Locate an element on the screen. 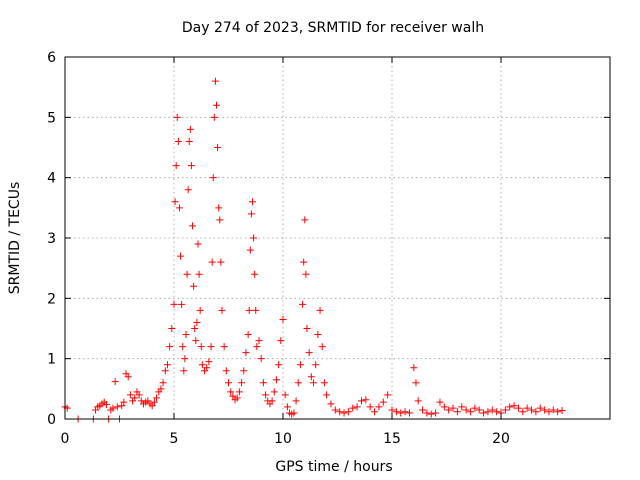 The image size is (640, 480). y-tick-label: 0 is located at coordinates (51, 420).